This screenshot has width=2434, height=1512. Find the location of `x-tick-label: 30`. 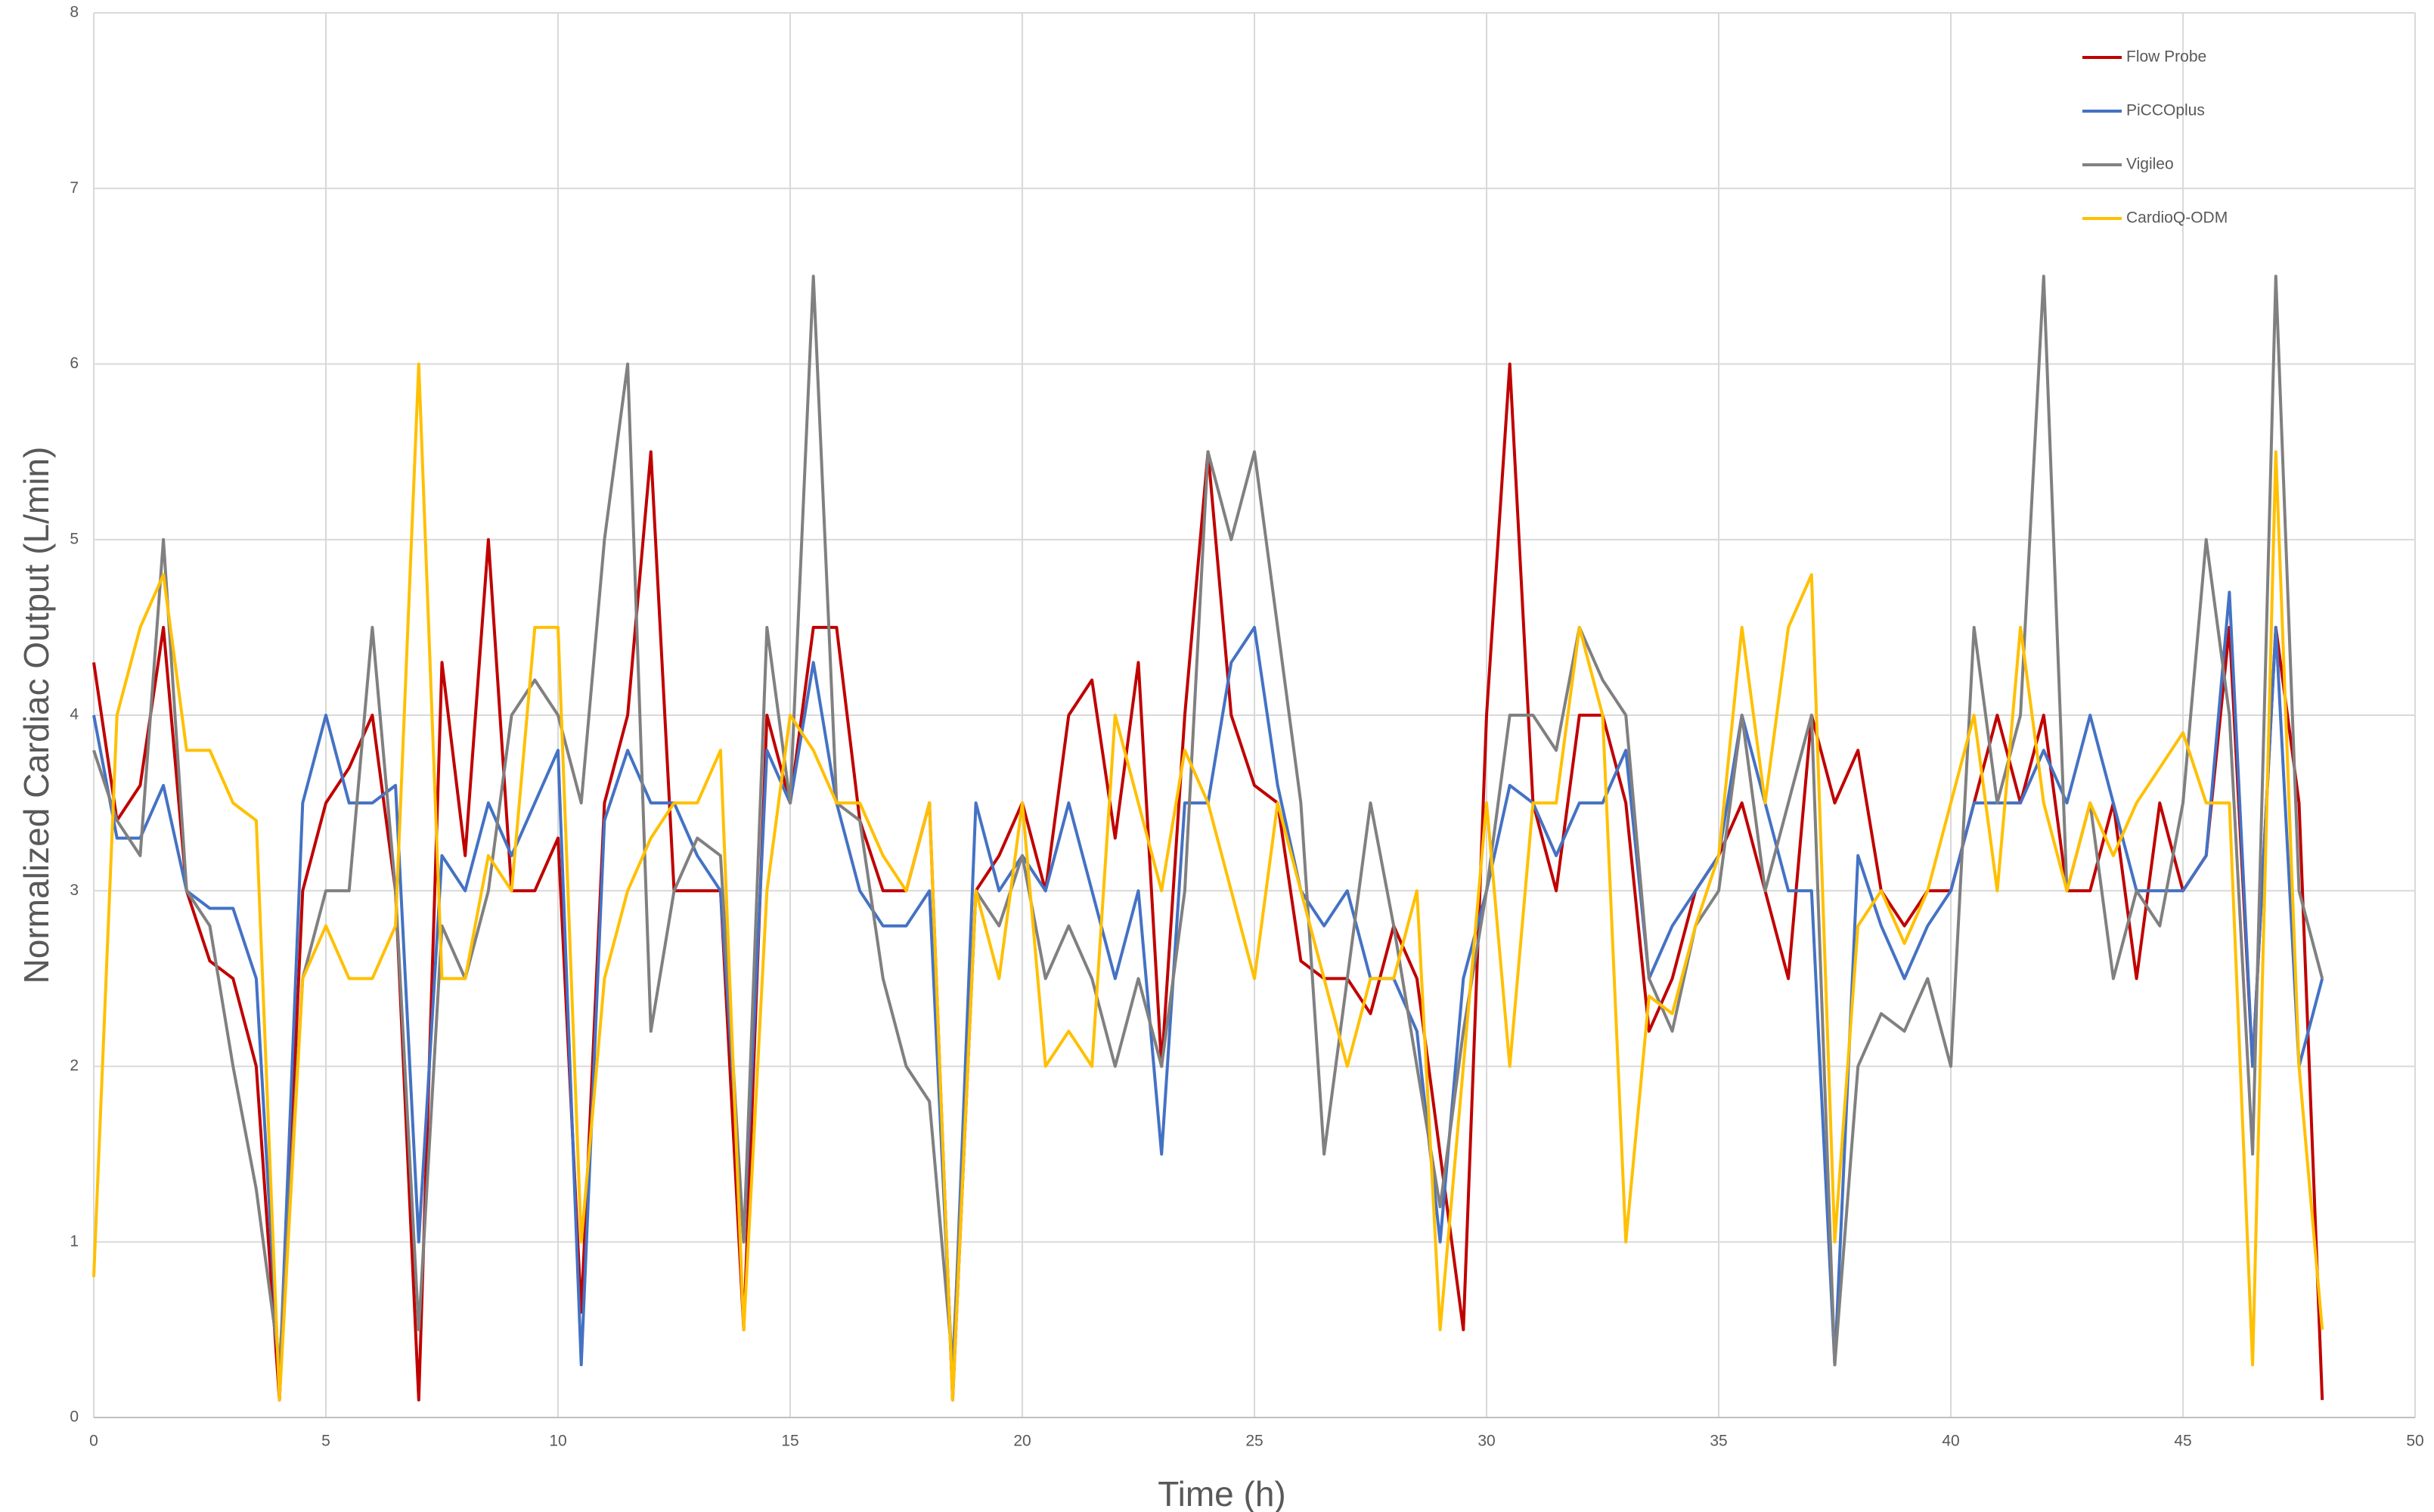

x-tick-label: 30 is located at coordinates (1486, 1441).